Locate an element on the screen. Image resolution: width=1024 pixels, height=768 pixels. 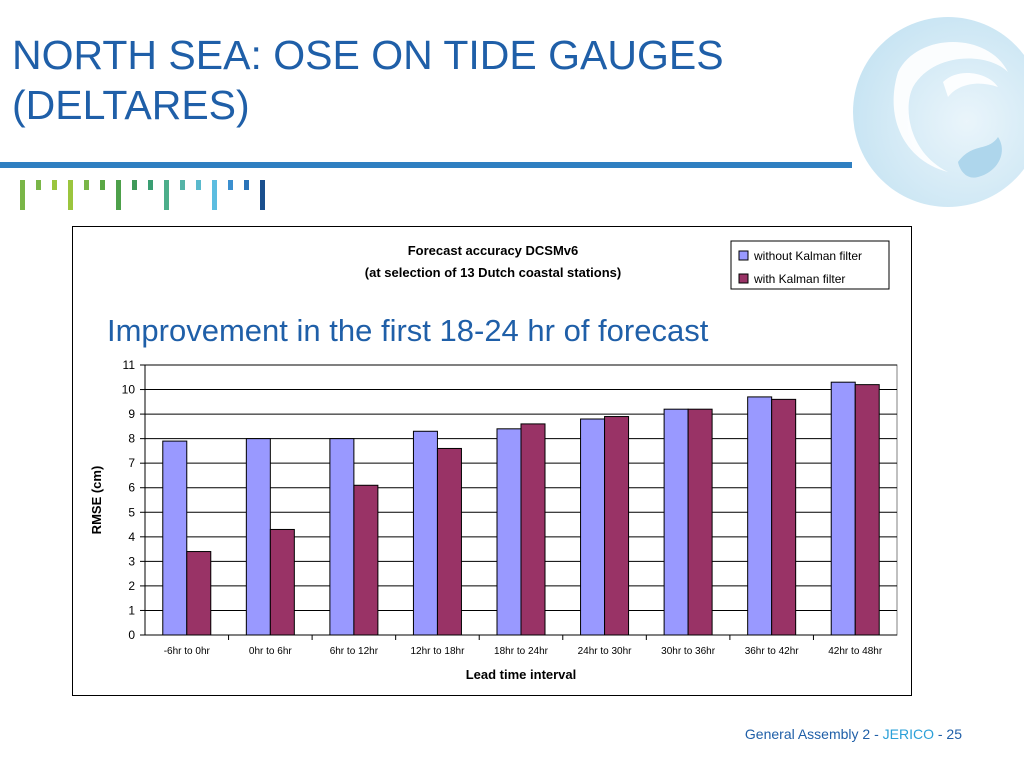
legend-box is located at coordinates (810, 265).